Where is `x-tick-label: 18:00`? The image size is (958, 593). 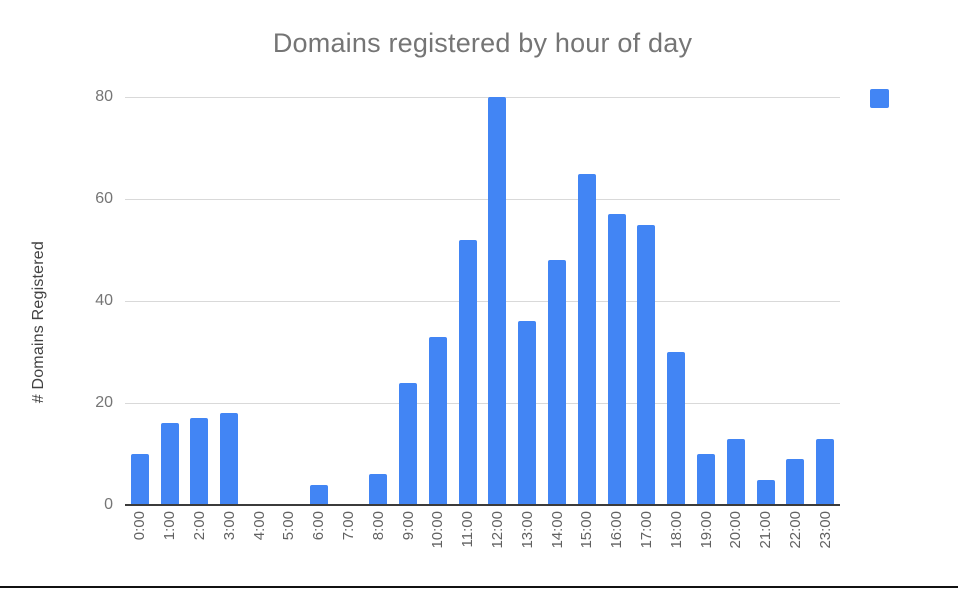
x-tick-label: 18:00 is located at coordinates (676, 543).